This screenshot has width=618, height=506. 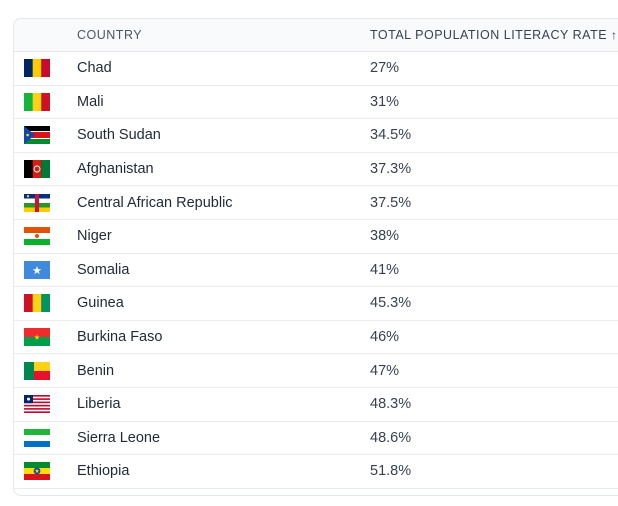 What do you see at coordinates (391, 404) in the screenshot?
I see `literacy-rate: 48.3%` at bounding box center [391, 404].